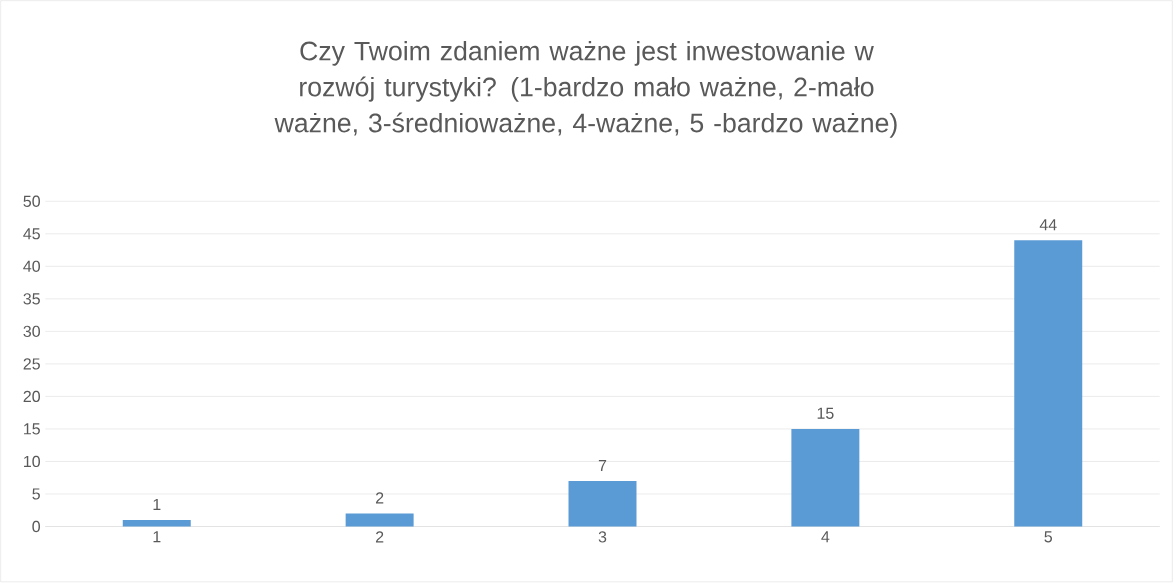 This screenshot has width=1173, height=583. What do you see at coordinates (157, 537) in the screenshot?
I see `x-tick-label: 1` at bounding box center [157, 537].